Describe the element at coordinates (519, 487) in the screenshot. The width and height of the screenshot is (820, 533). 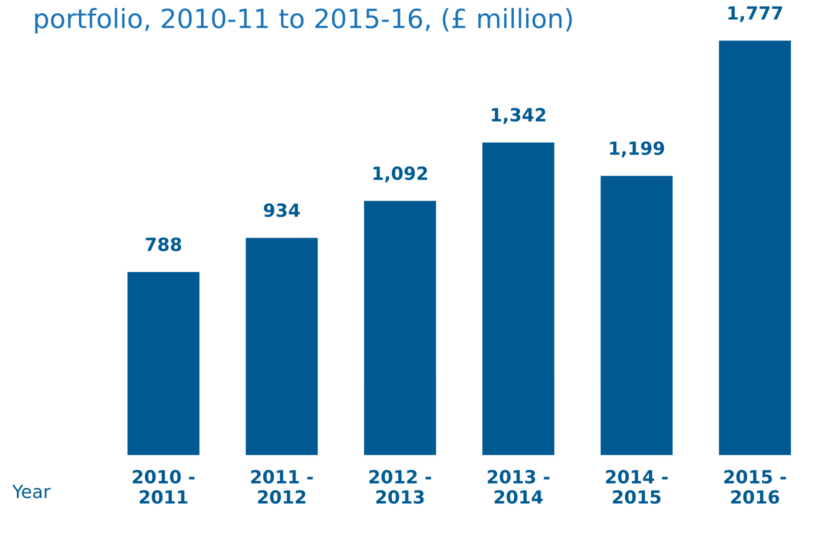
I see `x-tick-label: 2013 - 2014` at that location.